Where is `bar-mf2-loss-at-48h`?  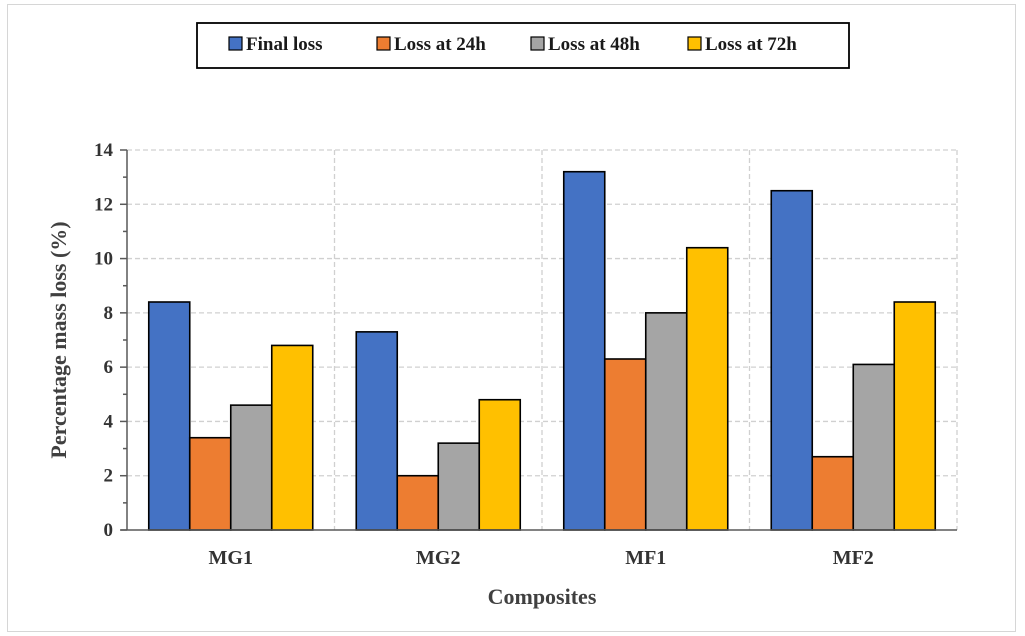 bar-mf2-loss-at-48h is located at coordinates (874, 447).